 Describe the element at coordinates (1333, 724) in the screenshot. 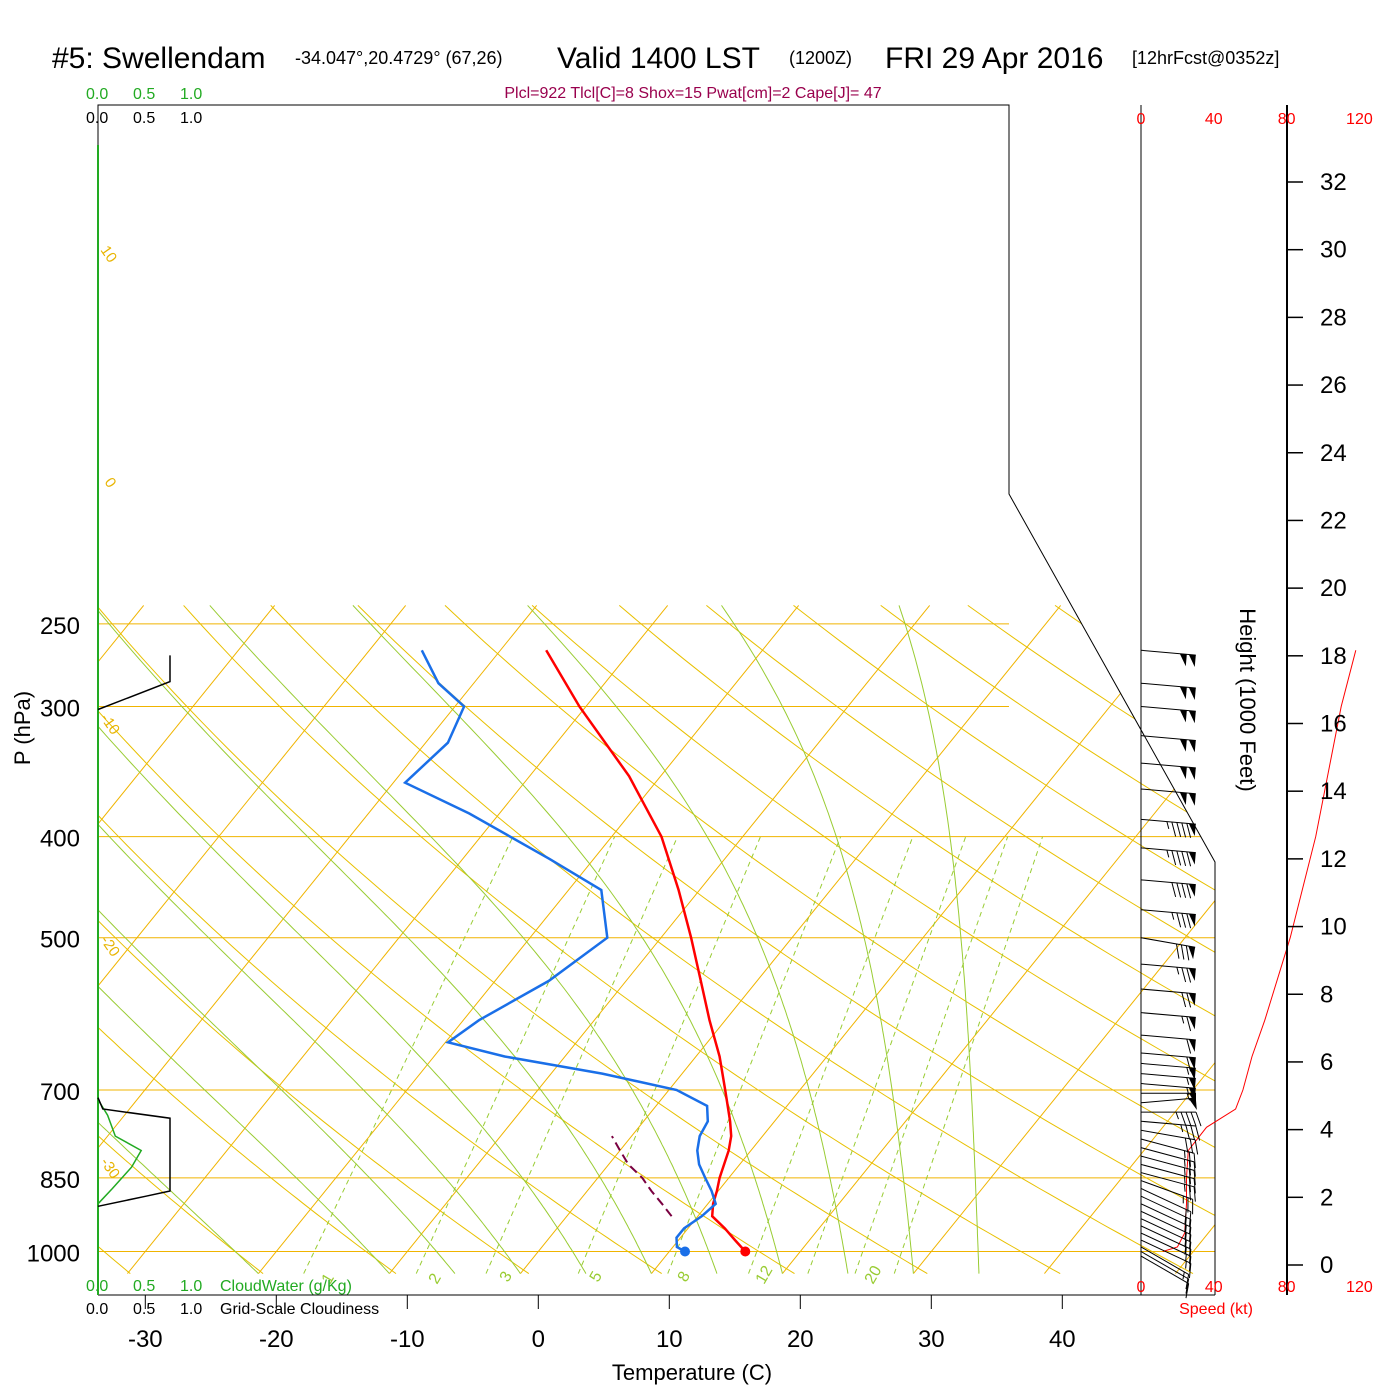

I see `height-tick-label: 16` at that location.